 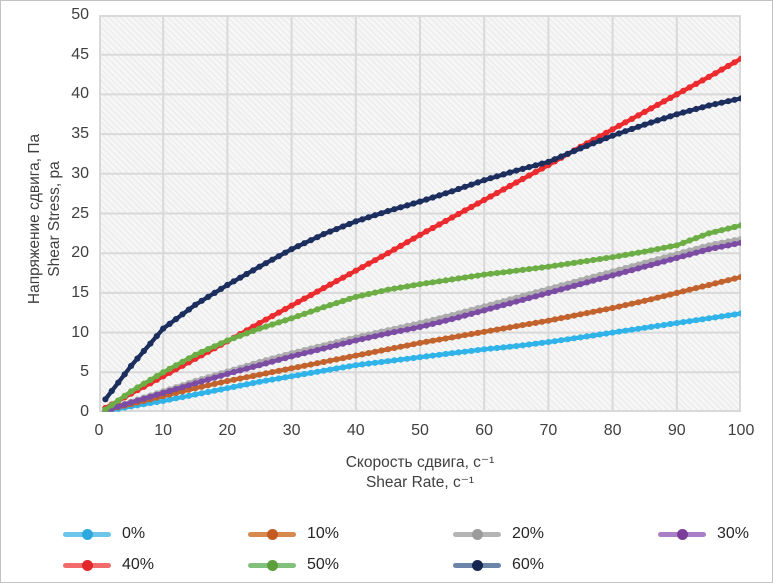 I want to click on x-tick-label: 10, so click(x=163, y=430).